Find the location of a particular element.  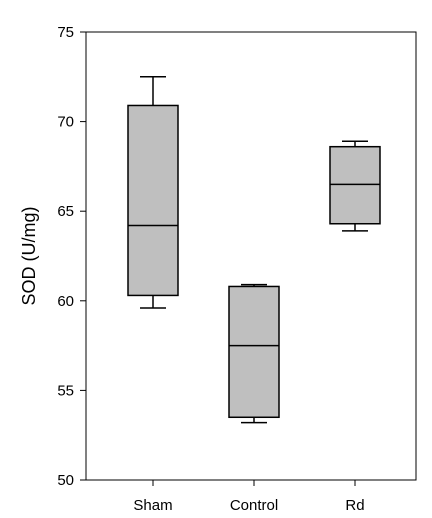

y-tick-label: 50 is located at coordinates (65, 480).